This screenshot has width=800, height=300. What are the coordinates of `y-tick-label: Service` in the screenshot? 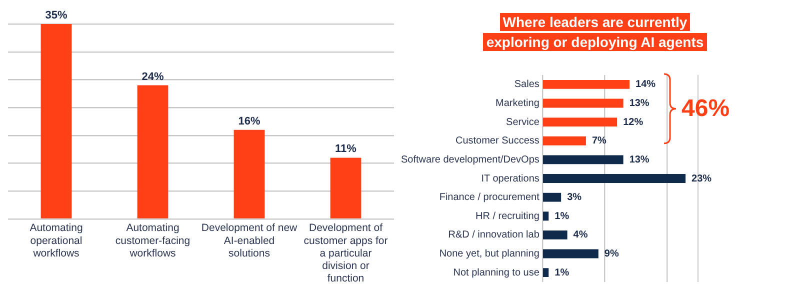 It's located at (523, 122).